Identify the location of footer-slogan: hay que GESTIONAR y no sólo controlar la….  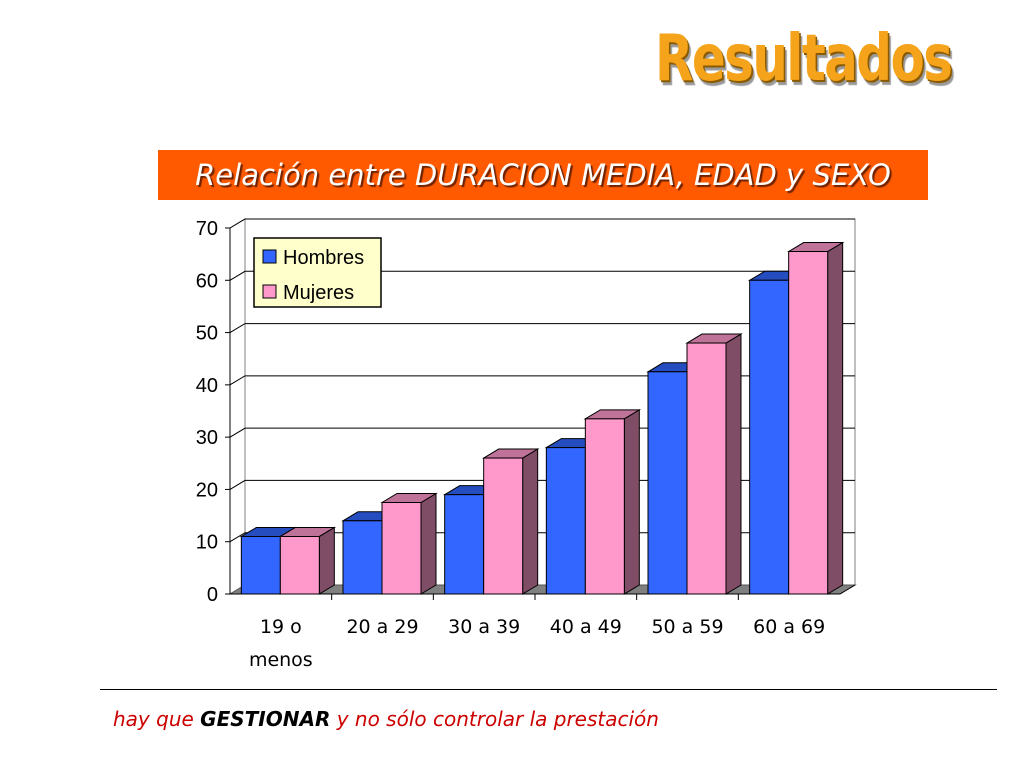
(386, 719).